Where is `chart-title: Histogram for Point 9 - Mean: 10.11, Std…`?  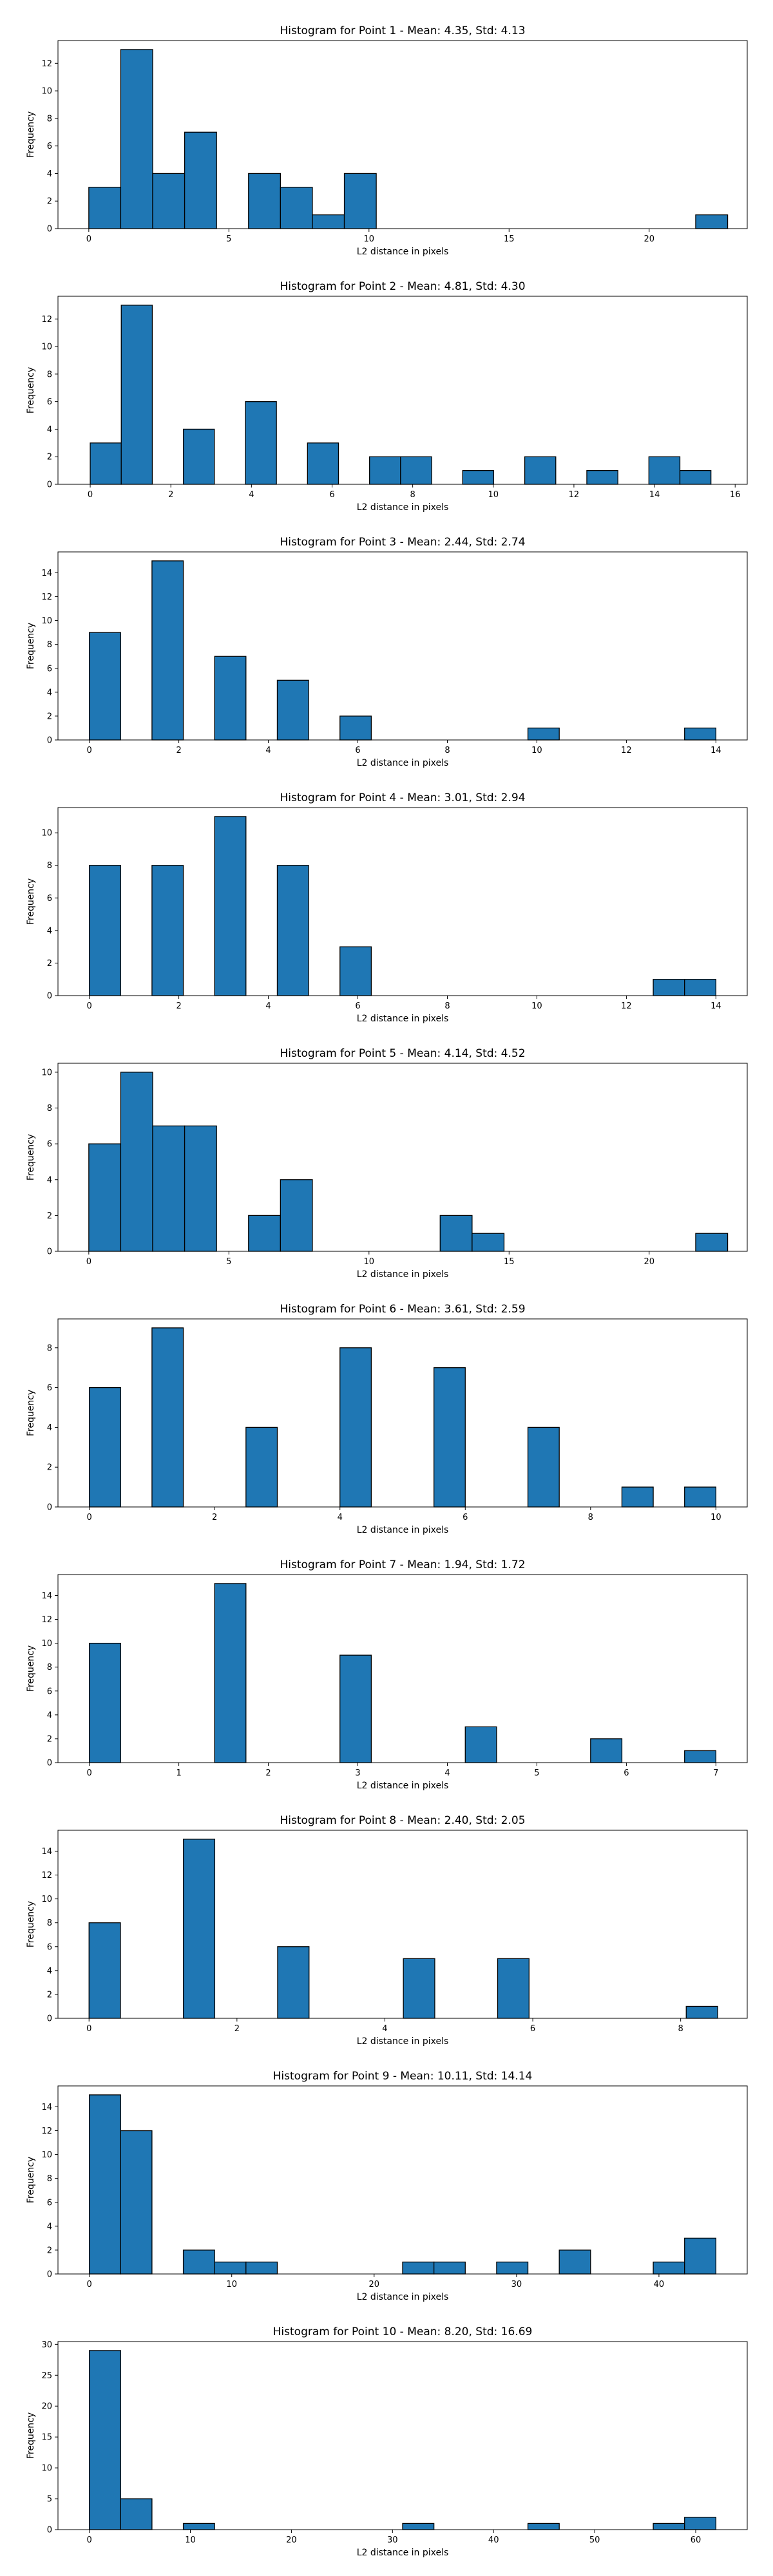 chart-title: Histogram for Point 9 - Mean: 10.11, Std… is located at coordinates (403, 2076).